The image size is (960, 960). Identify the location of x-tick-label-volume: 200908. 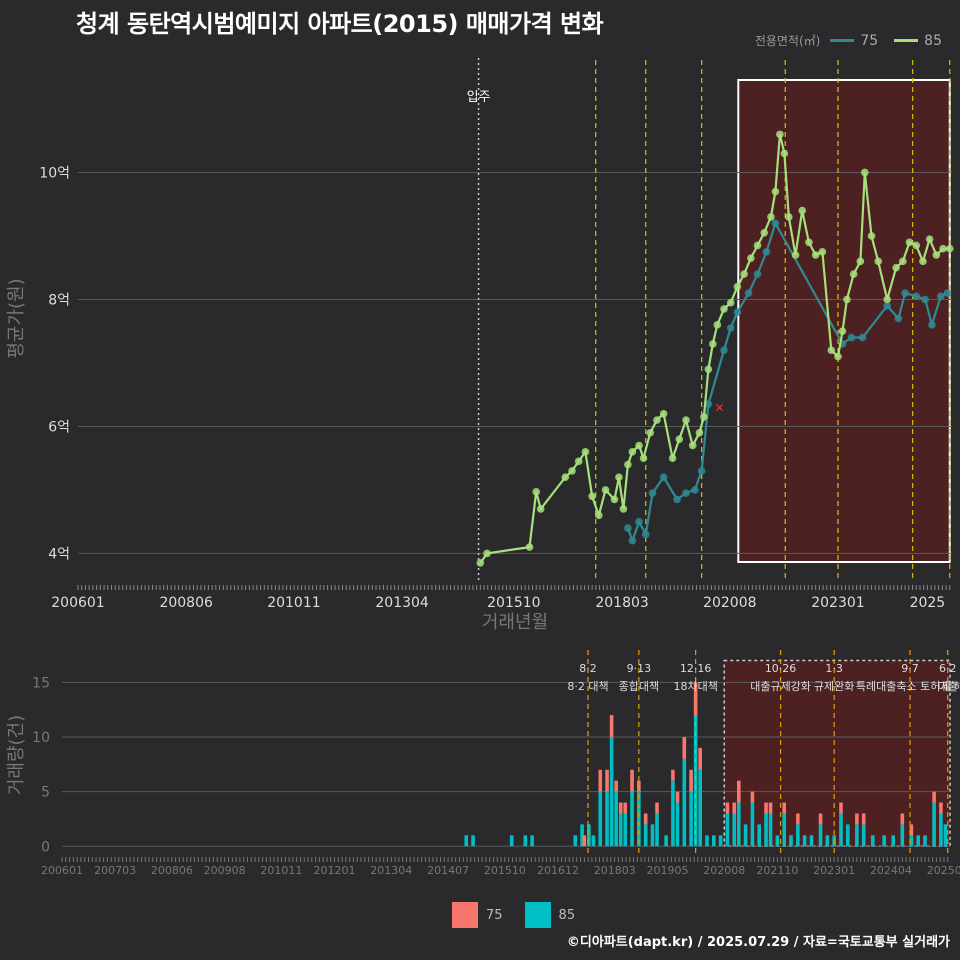
(225, 870).